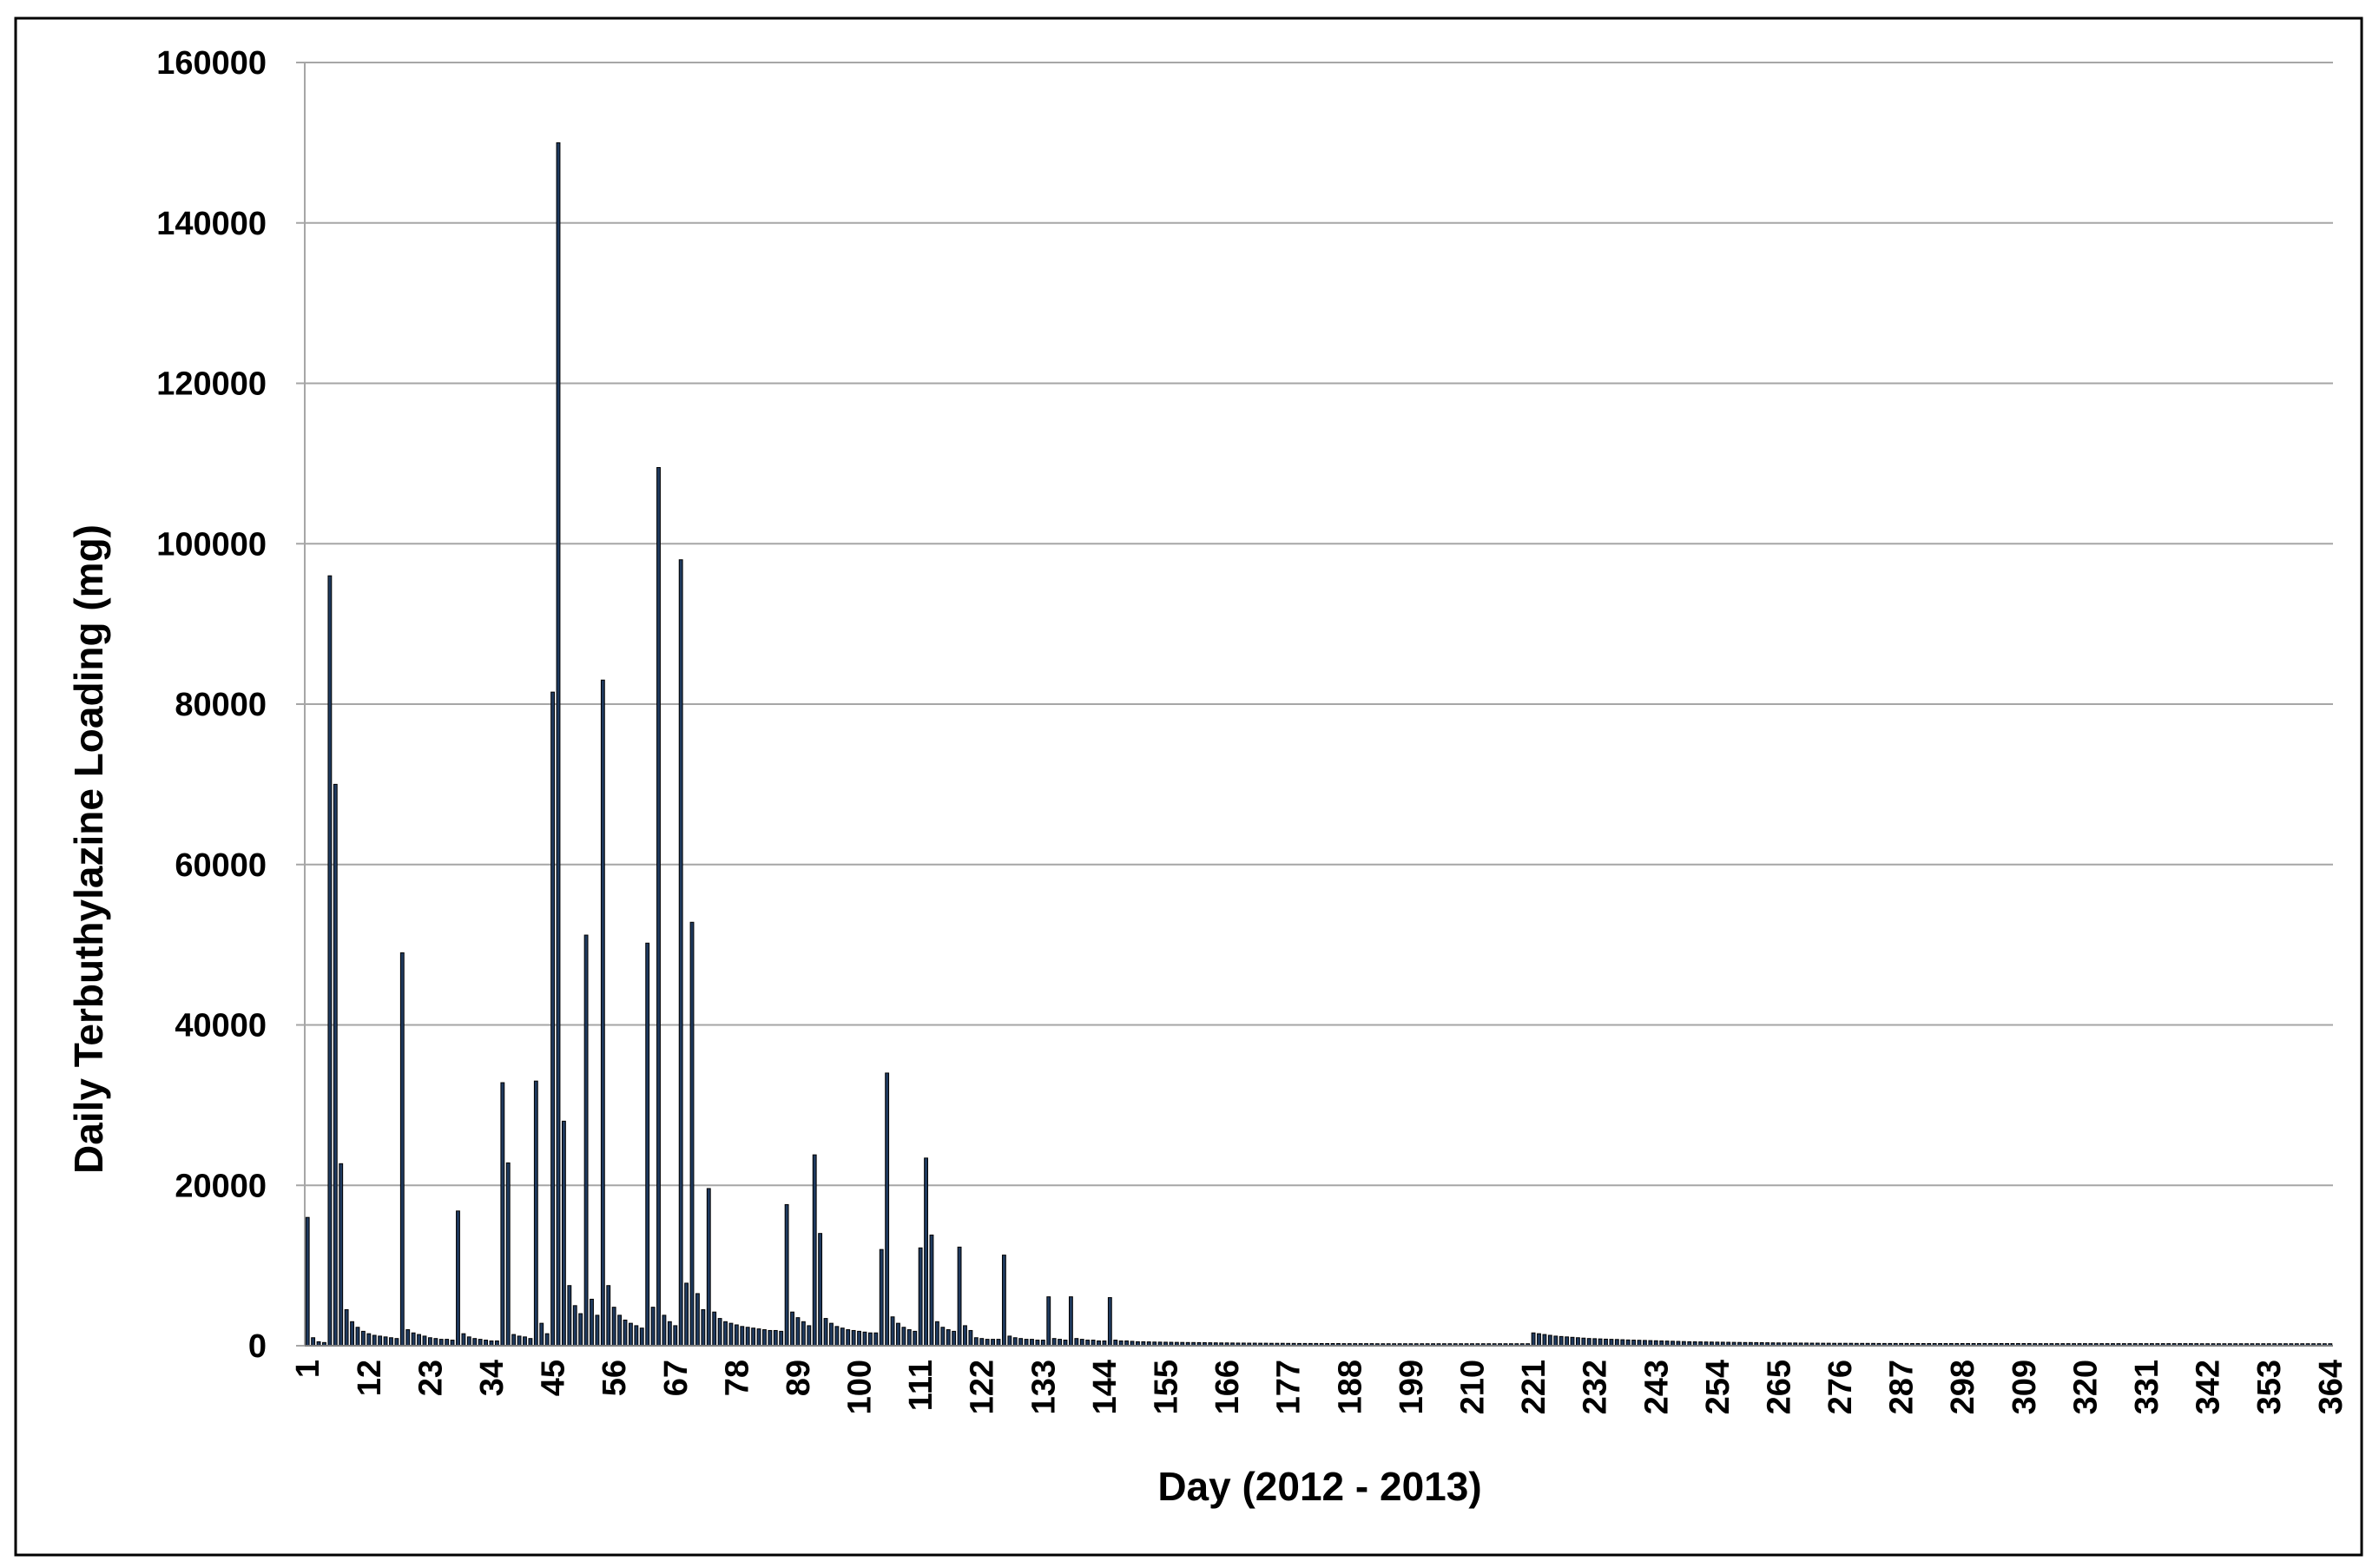 Image resolution: width=2379 pixels, height=1568 pixels. I want to click on x-tick-label: 177, so click(1289, 1387).